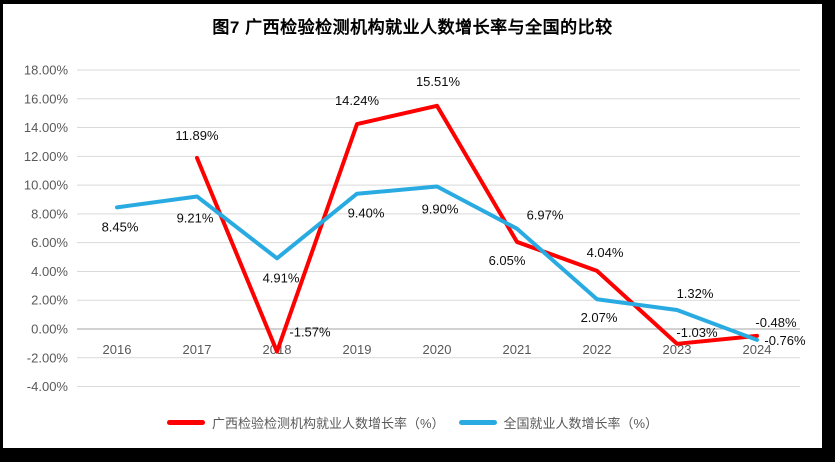 This screenshot has height=462, width=835. Describe the element at coordinates (605, 252) in the screenshot. I see `data-label: 4.04%` at that location.